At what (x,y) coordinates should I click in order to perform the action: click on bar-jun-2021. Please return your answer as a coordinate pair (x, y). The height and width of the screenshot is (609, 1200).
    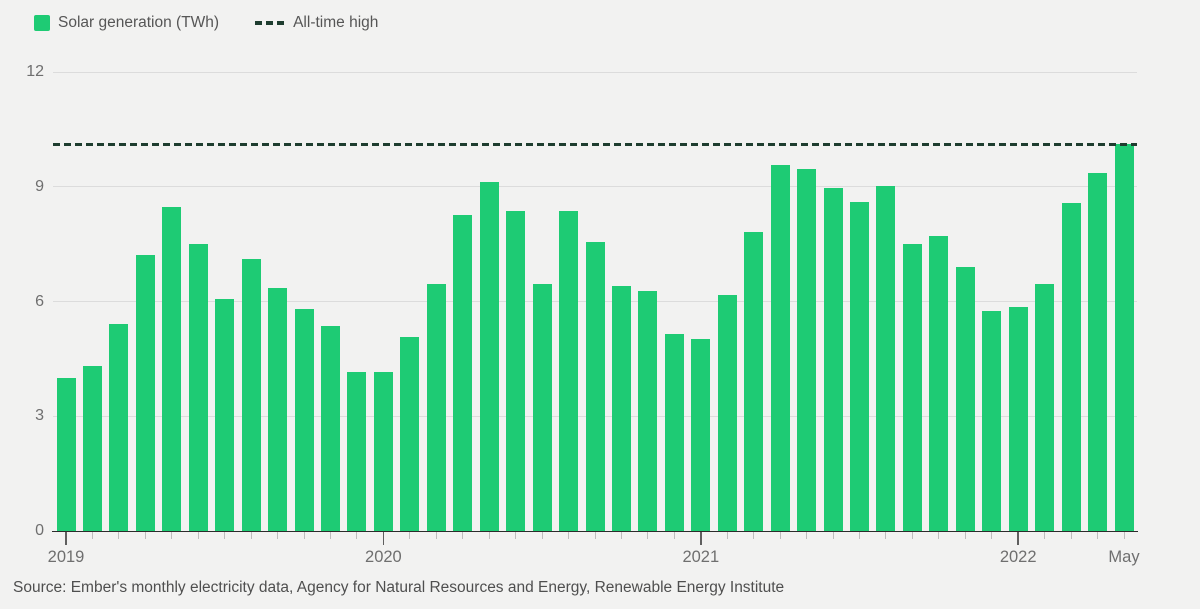
    Looking at the image, I should click on (833, 359).